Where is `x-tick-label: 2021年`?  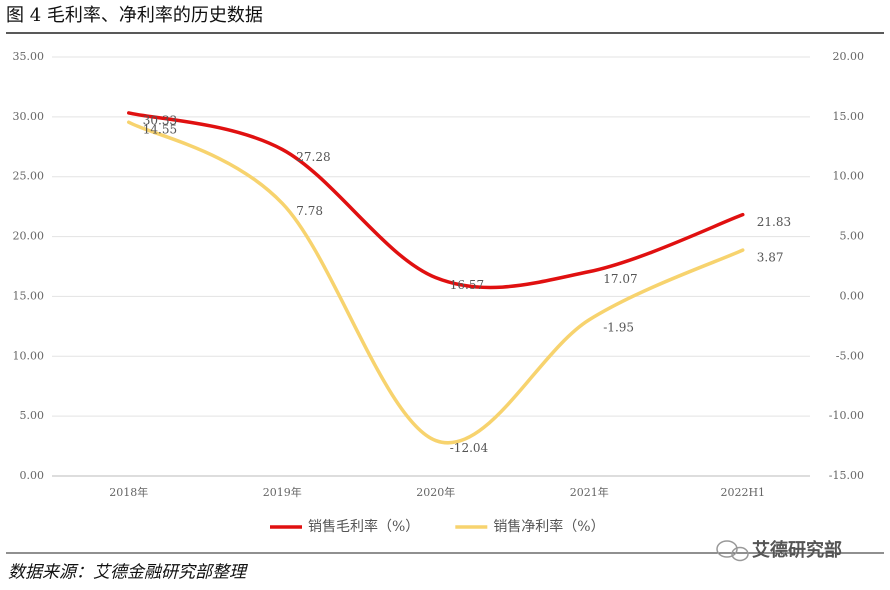
x-tick-label: 2021年 is located at coordinates (589, 492).